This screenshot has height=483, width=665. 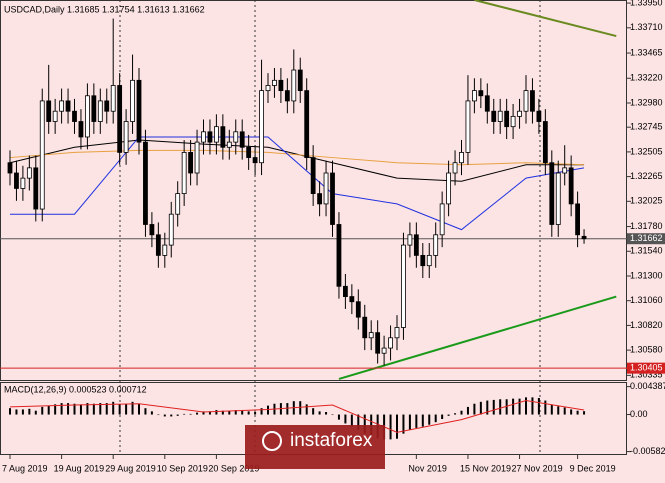 What do you see at coordinates (25, 468) in the screenshot?
I see `x-tick-label: 7 Aug 2019` at bounding box center [25, 468].